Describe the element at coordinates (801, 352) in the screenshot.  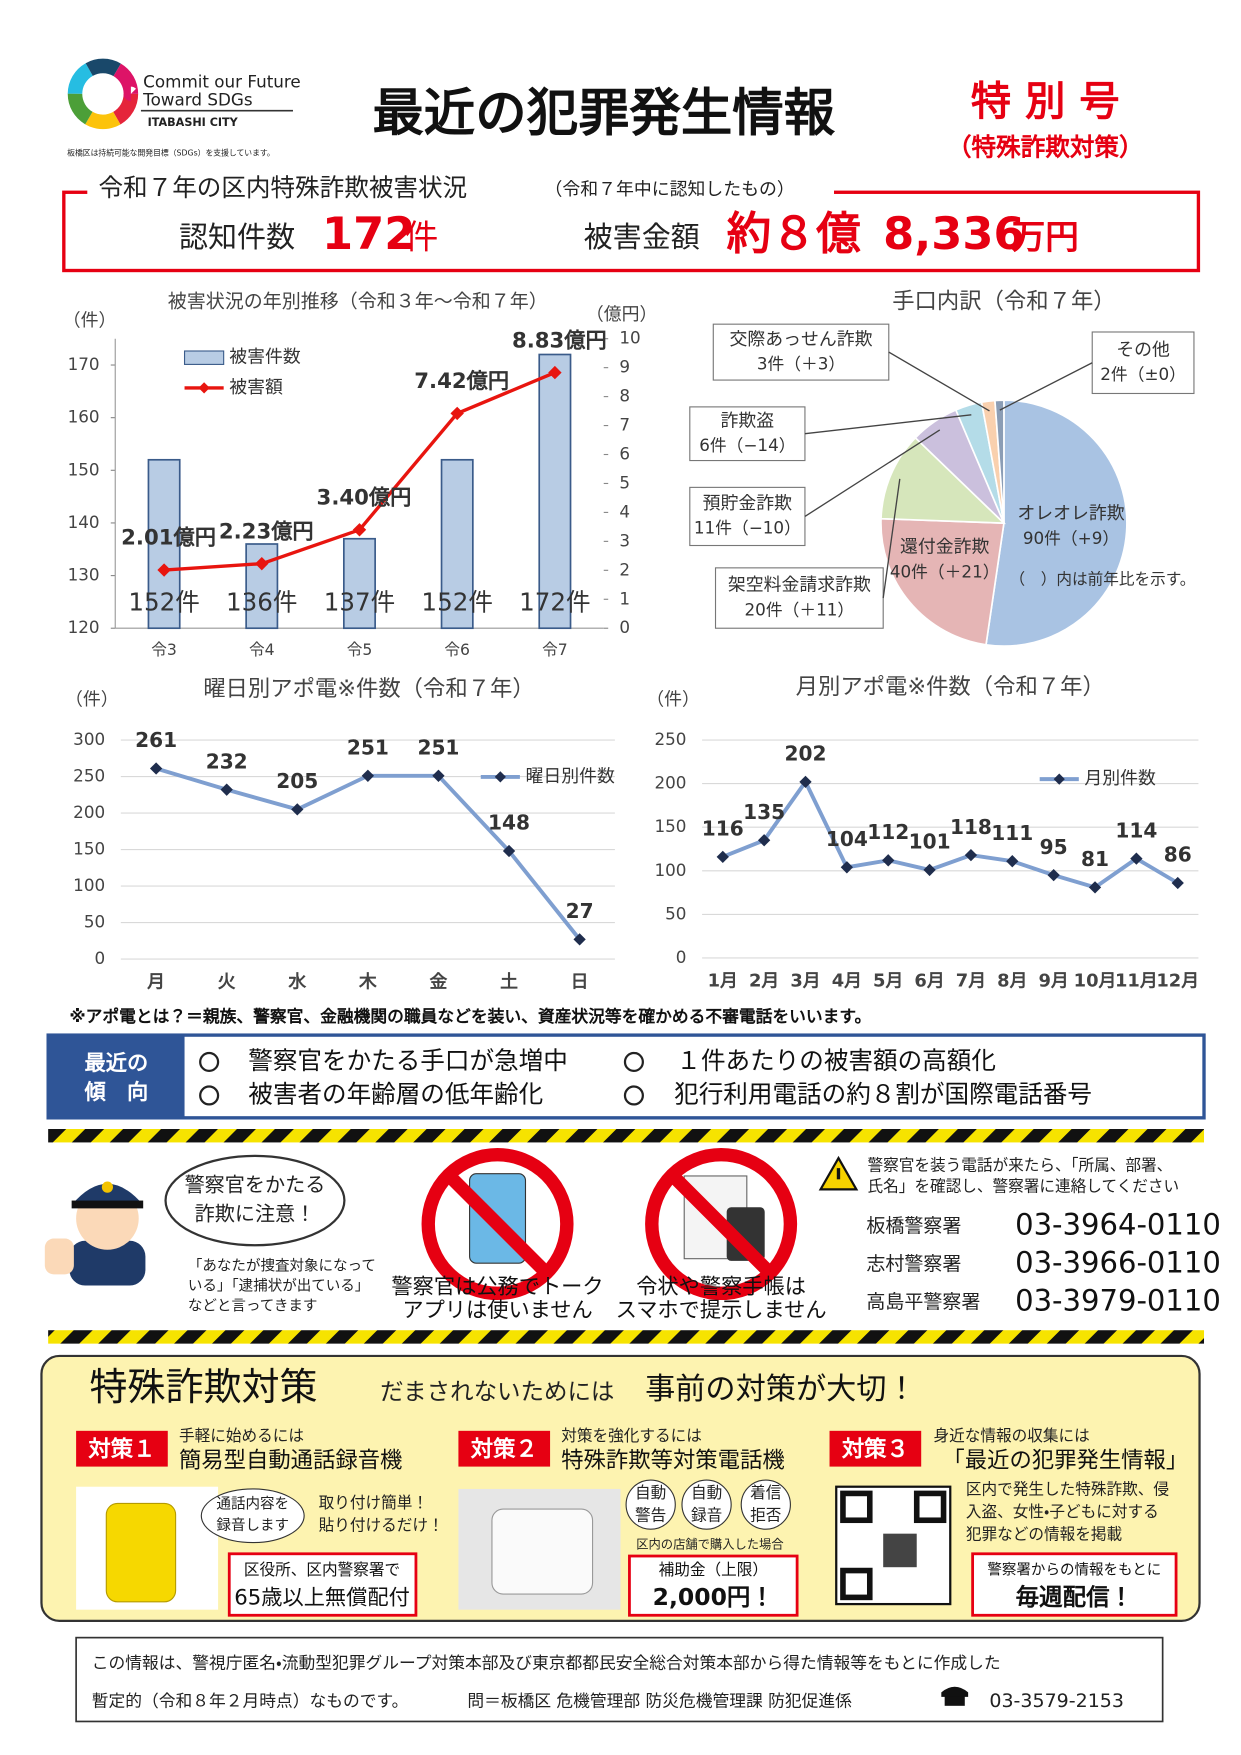
I see `label-box` at that location.